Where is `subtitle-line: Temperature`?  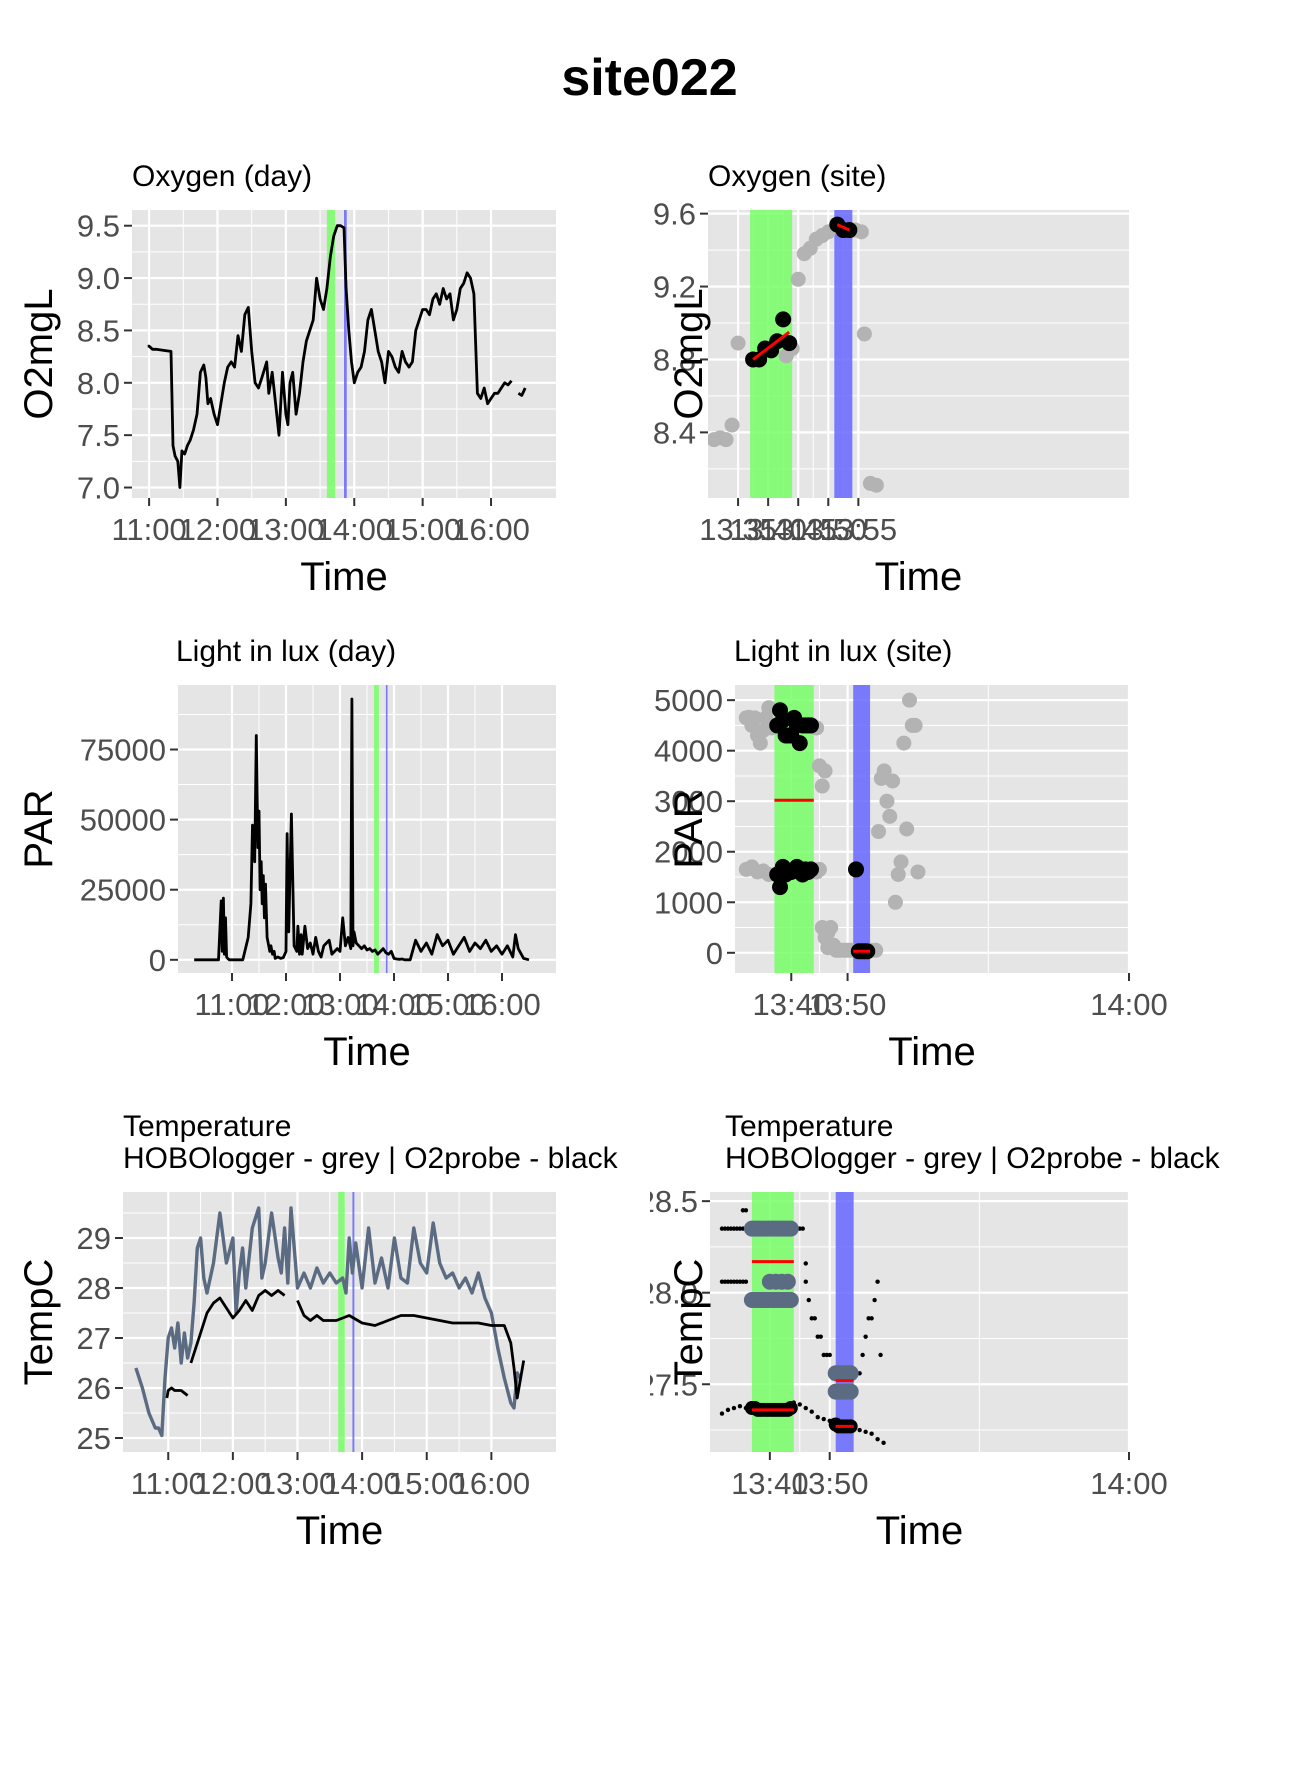 subtitle-line: Temperature is located at coordinates (207, 1126).